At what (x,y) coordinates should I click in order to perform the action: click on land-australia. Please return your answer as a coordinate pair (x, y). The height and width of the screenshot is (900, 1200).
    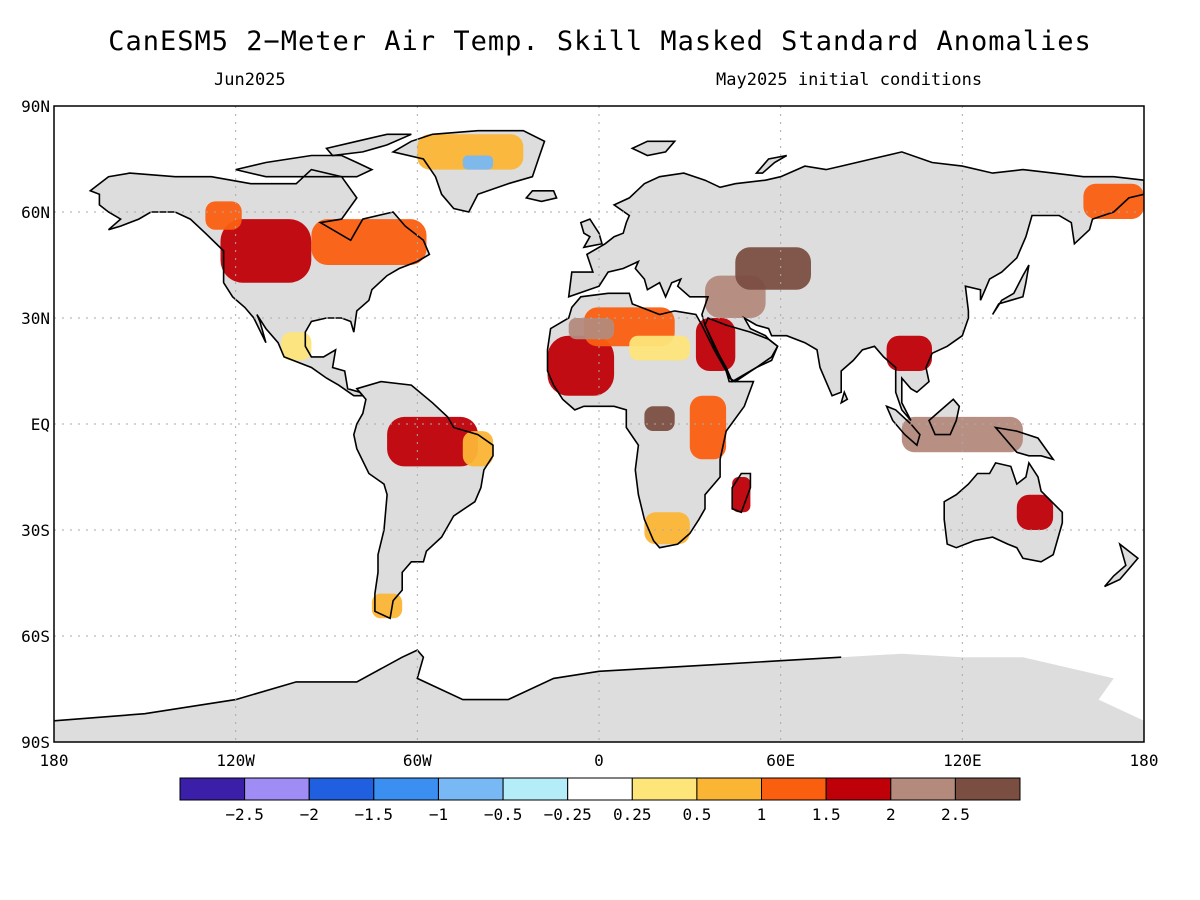
    Looking at the image, I should click on (1003, 512).